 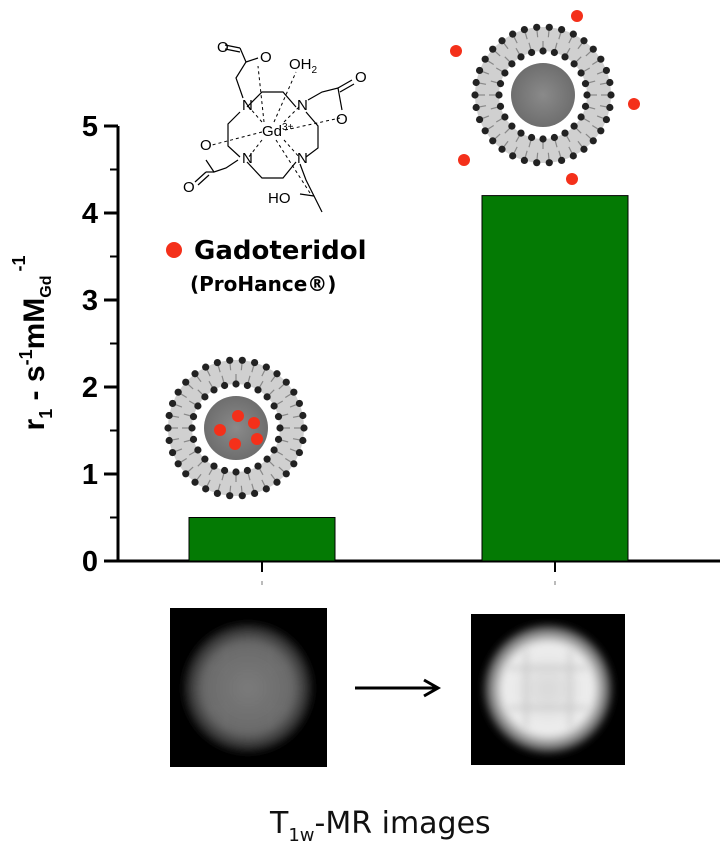 I want to click on caption-suffix: -MR images, so click(x=403, y=823).